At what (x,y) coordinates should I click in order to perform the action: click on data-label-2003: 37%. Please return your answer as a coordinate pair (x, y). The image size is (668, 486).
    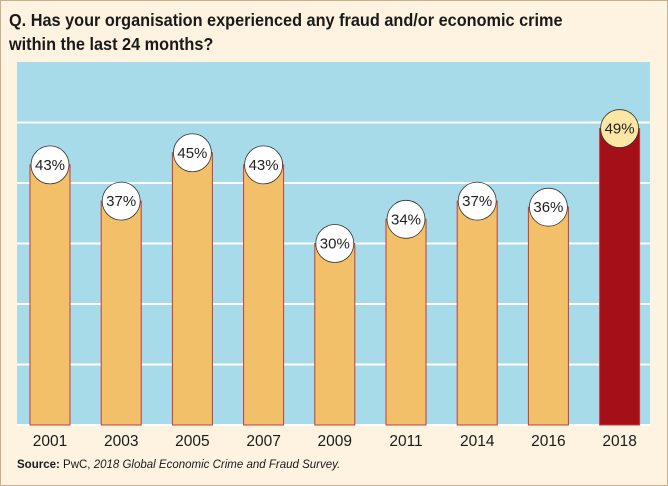
    Looking at the image, I should click on (121, 201).